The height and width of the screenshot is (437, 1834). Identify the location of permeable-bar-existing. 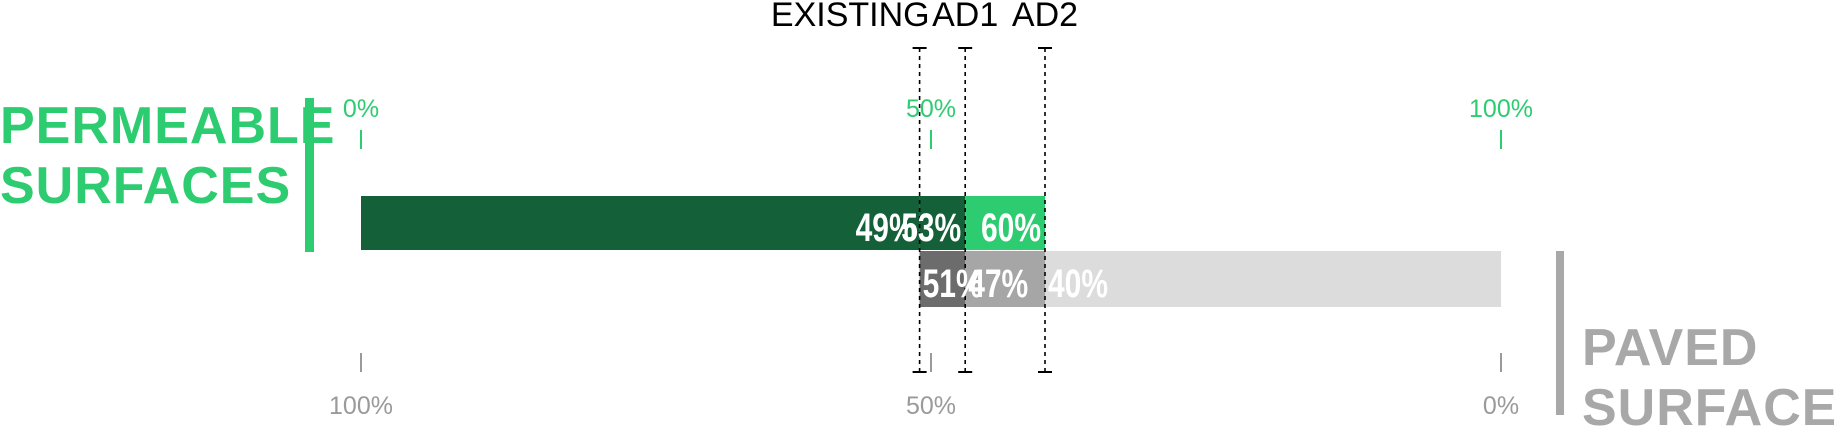
(640, 223).